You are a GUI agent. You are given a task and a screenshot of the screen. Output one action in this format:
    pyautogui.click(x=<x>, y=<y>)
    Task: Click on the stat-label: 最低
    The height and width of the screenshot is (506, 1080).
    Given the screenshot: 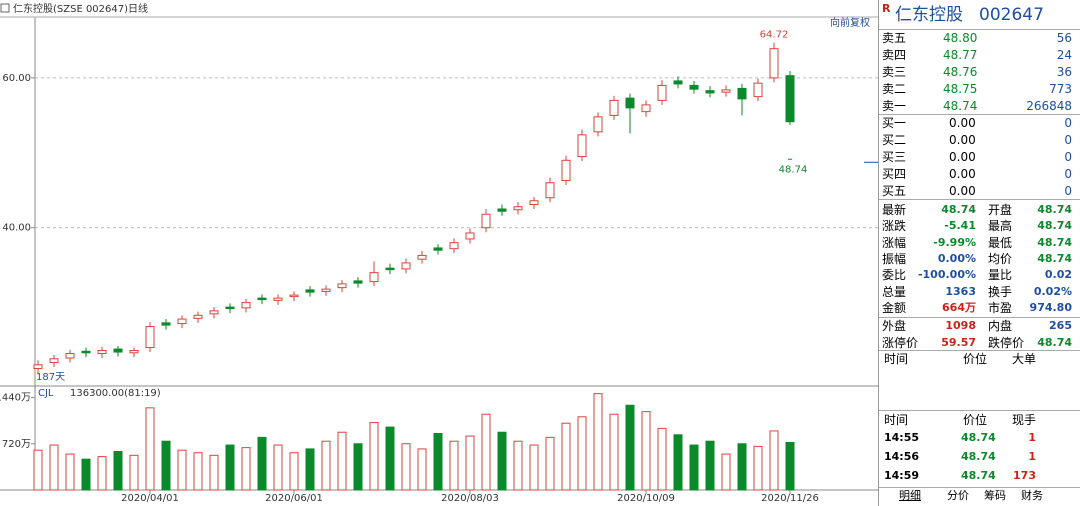 What is the action you would take?
    pyautogui.click(x=1000, y=242)
    